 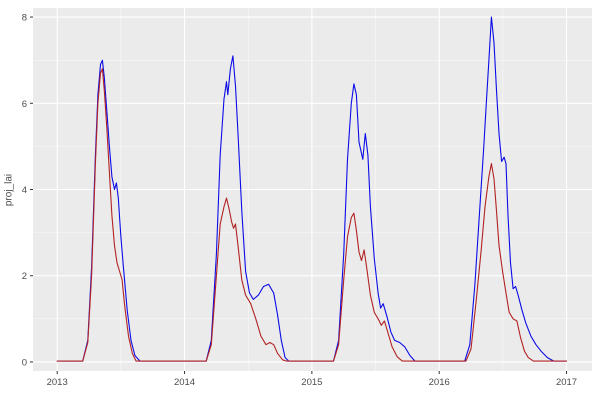 What do you see at coordinates (566, 382) in the screenshot?
I see `svg-text: 2017` at bounding box center [566, 382].